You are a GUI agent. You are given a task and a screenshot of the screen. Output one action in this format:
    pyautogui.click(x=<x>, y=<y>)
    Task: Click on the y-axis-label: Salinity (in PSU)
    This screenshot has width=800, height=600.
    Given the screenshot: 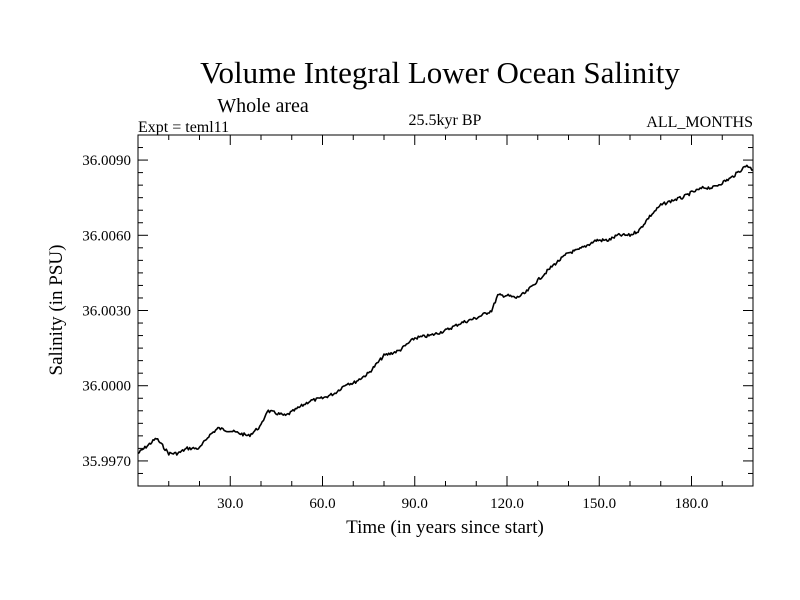 What is the action you would take?
    pyautogui.click(x=56, y=310)
    